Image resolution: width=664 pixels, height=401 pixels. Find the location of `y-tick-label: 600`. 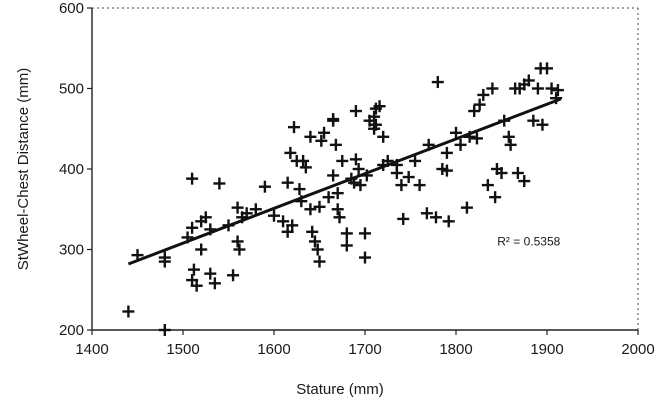

y-tick-label: 600 is located at coordinates (71, 8).